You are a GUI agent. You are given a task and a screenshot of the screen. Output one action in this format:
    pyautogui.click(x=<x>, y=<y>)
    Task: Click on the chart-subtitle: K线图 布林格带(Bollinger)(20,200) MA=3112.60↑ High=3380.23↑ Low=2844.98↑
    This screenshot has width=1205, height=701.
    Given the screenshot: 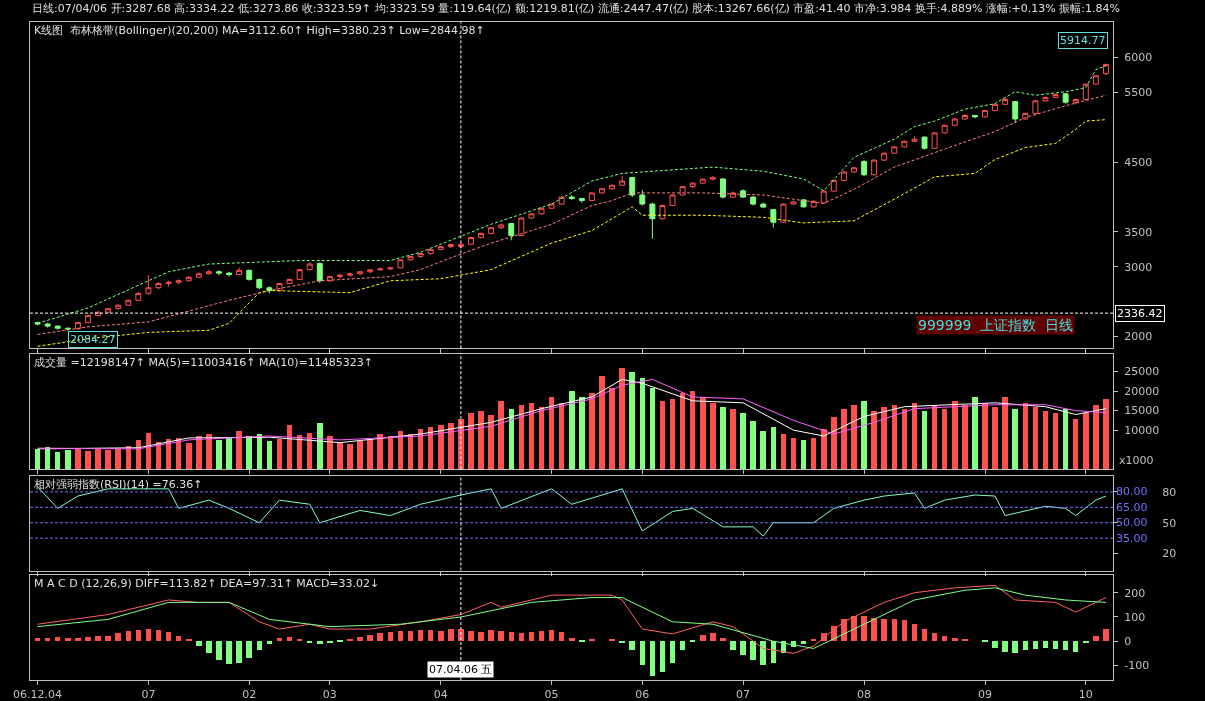 What is the action you would take?
    pyautogui.click(x=259, y=30)
    